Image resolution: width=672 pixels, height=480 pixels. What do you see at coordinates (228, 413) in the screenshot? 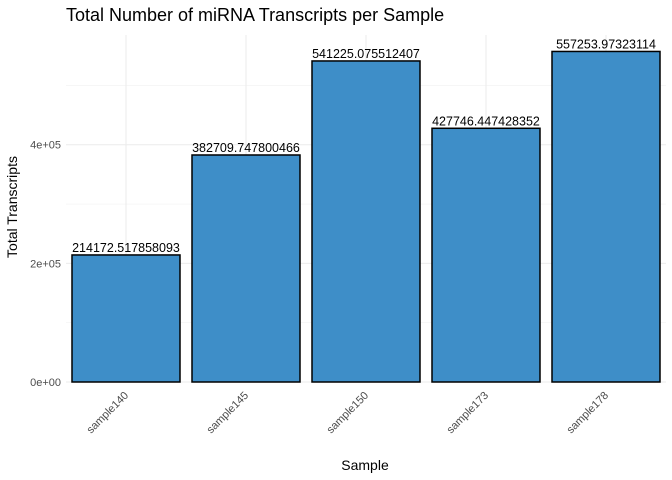
I see `x-tick-label: sample145` at bounding box center [228, 413].